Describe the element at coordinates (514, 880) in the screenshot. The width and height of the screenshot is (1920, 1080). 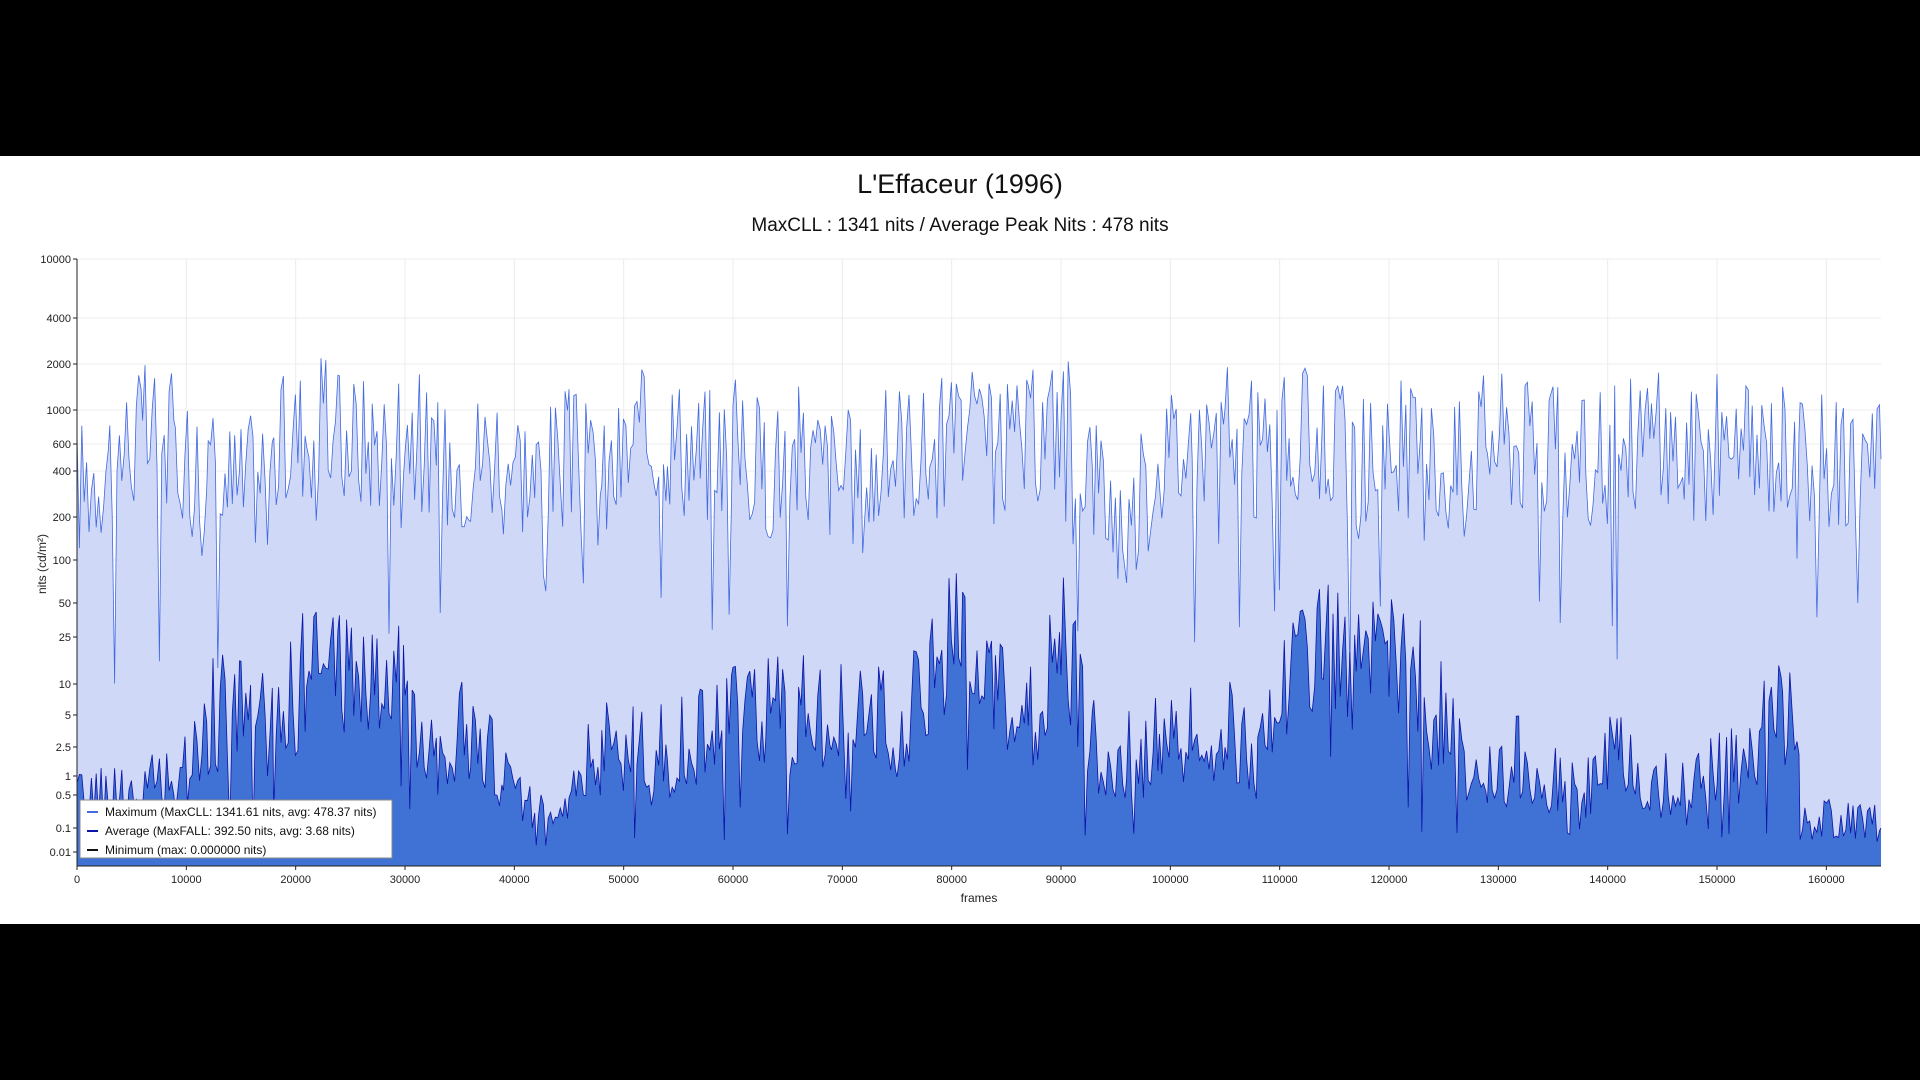
I see `x-tick-label: 40000` at that location.